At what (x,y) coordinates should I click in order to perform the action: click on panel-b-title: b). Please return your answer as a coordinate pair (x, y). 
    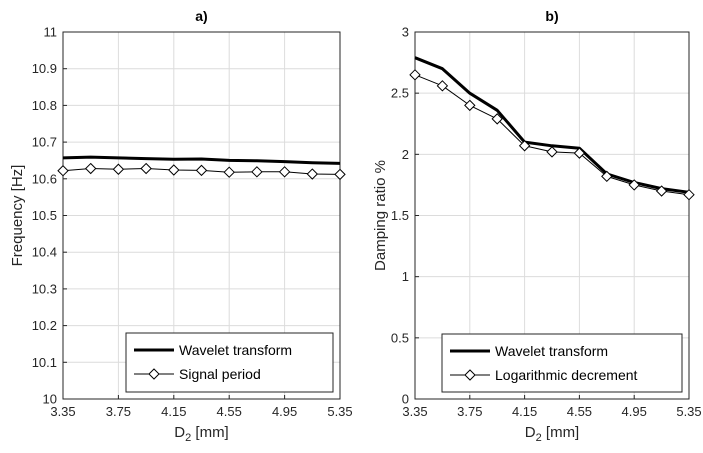
    Looking at the image, I should click on (551, 16).